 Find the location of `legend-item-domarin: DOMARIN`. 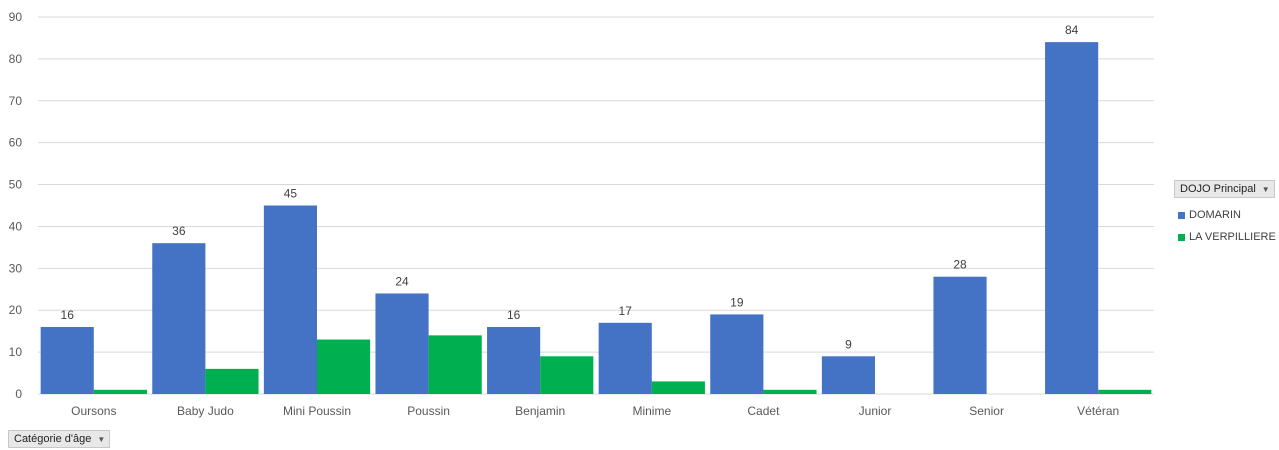

legend-item-domarin: DOMARIN is located at coordinates (1227, 215).